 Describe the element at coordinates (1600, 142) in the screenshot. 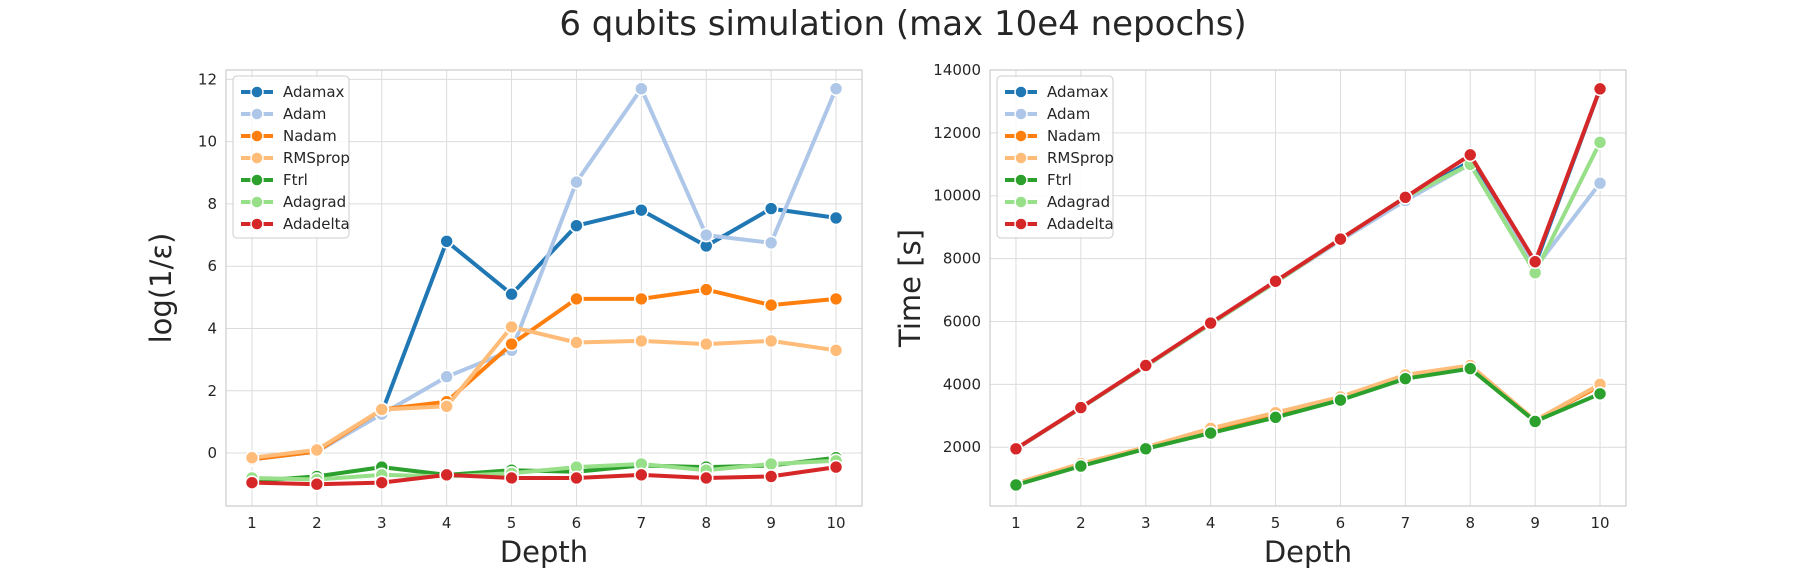

I see `right-data-point-adagrad` at that location.